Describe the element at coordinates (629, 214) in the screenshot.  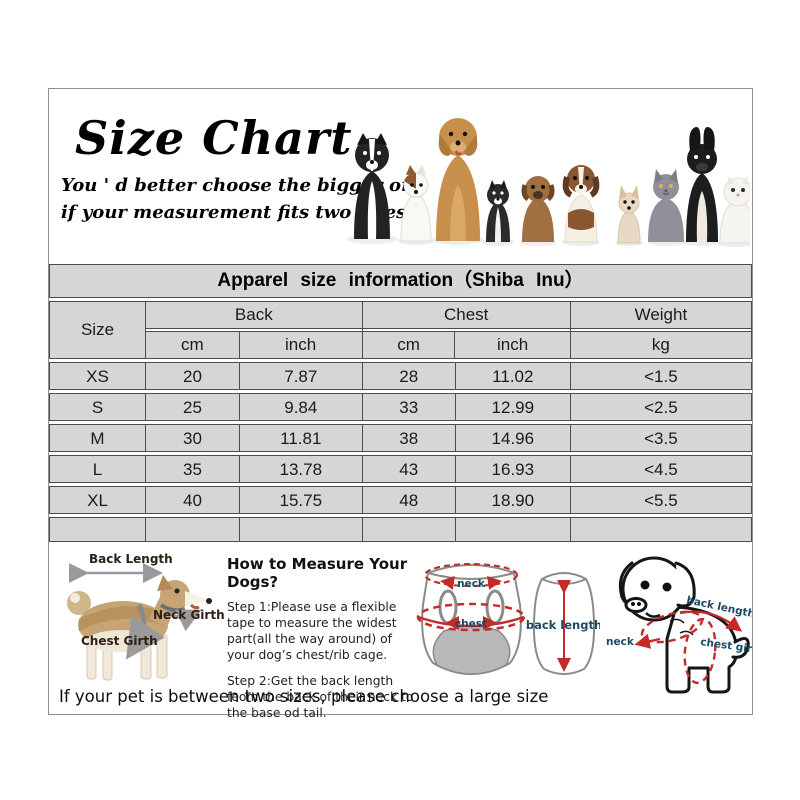
I see `chihuahua-icon` at that location.